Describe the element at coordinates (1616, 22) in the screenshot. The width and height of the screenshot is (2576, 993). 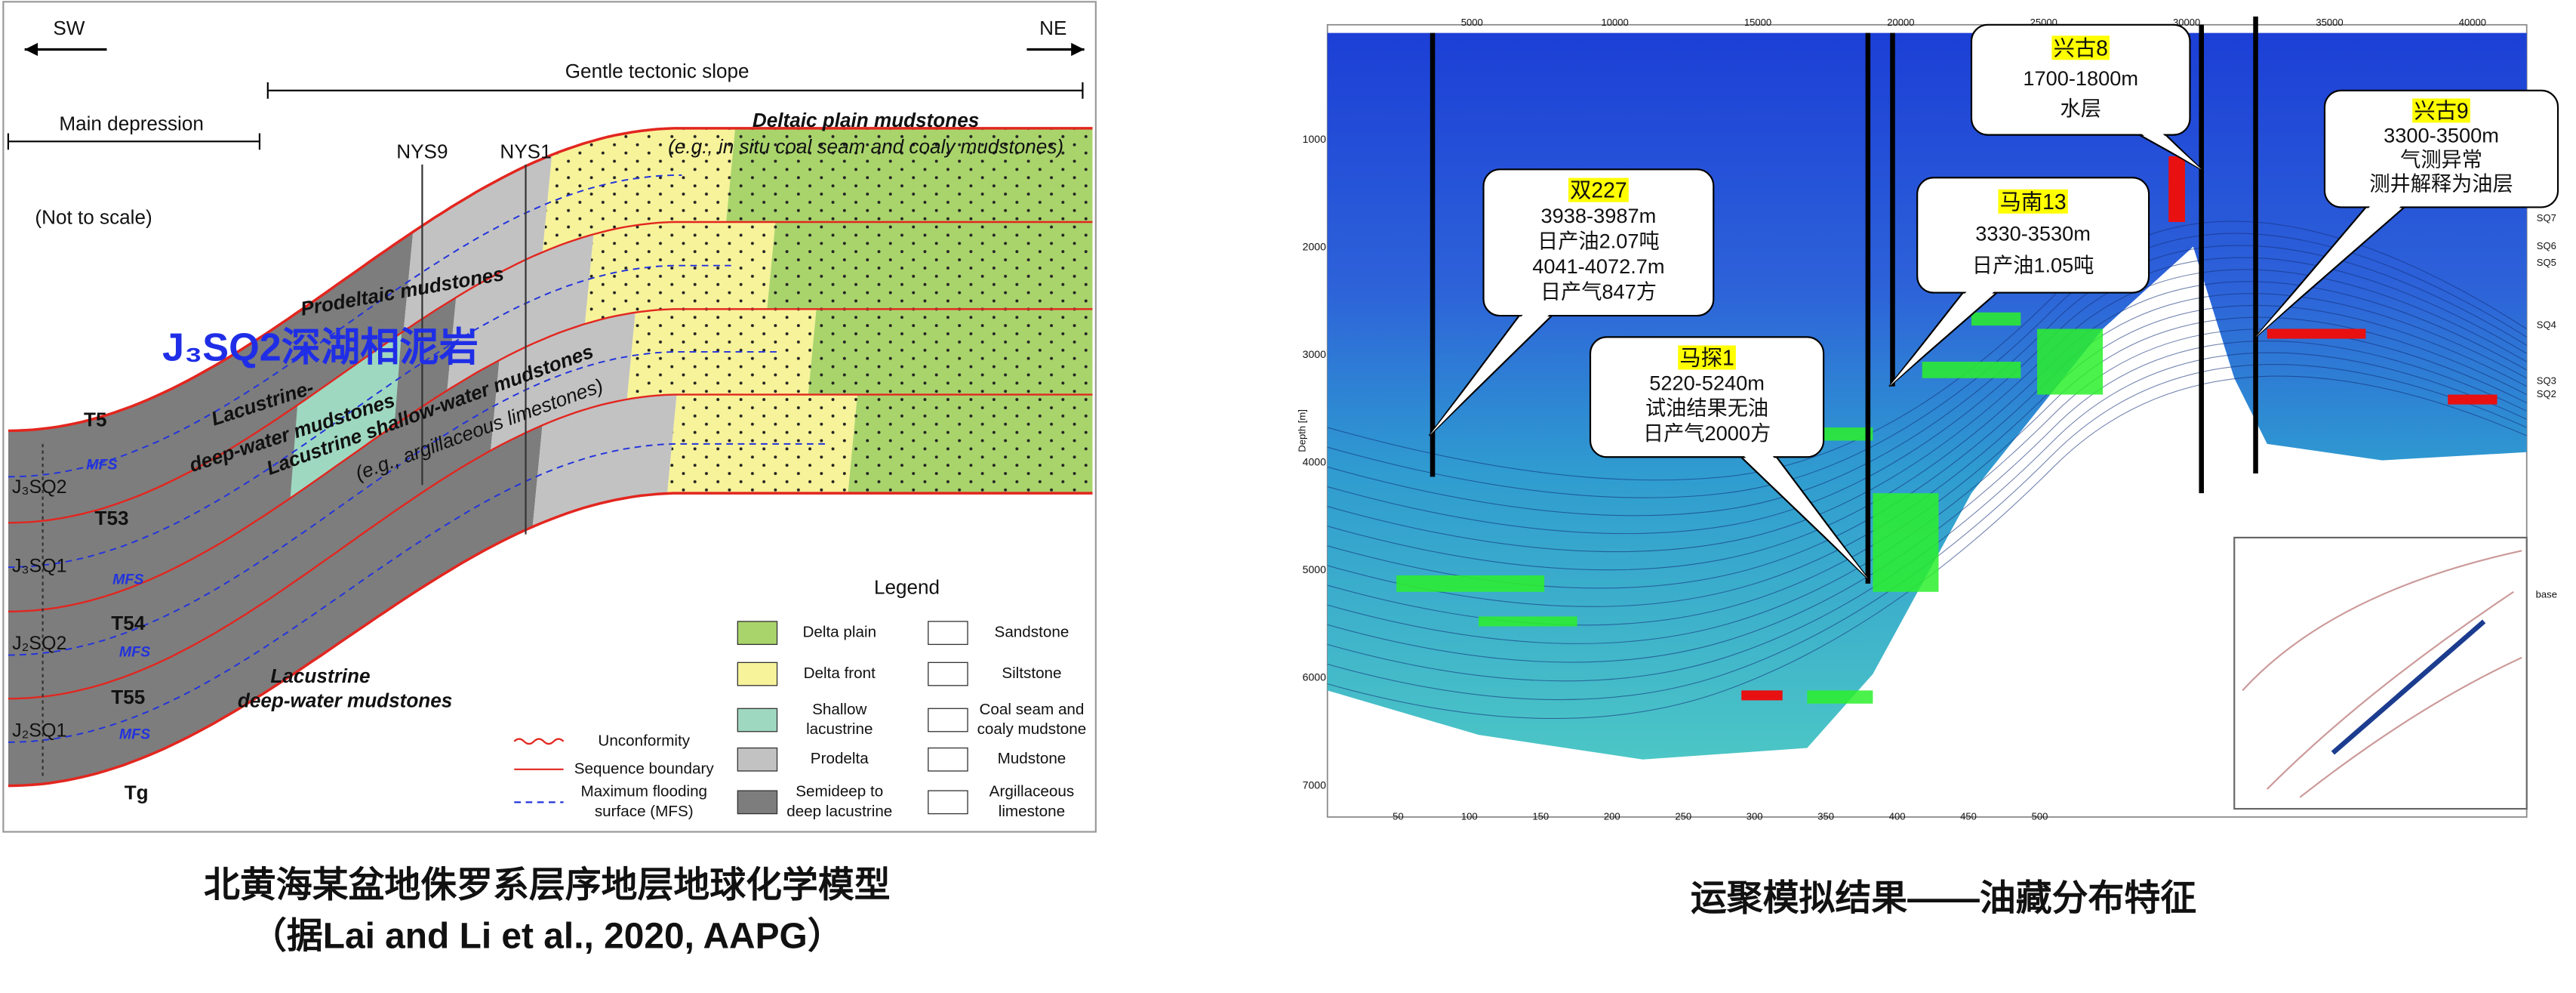
I see `label: 10000` at that location.